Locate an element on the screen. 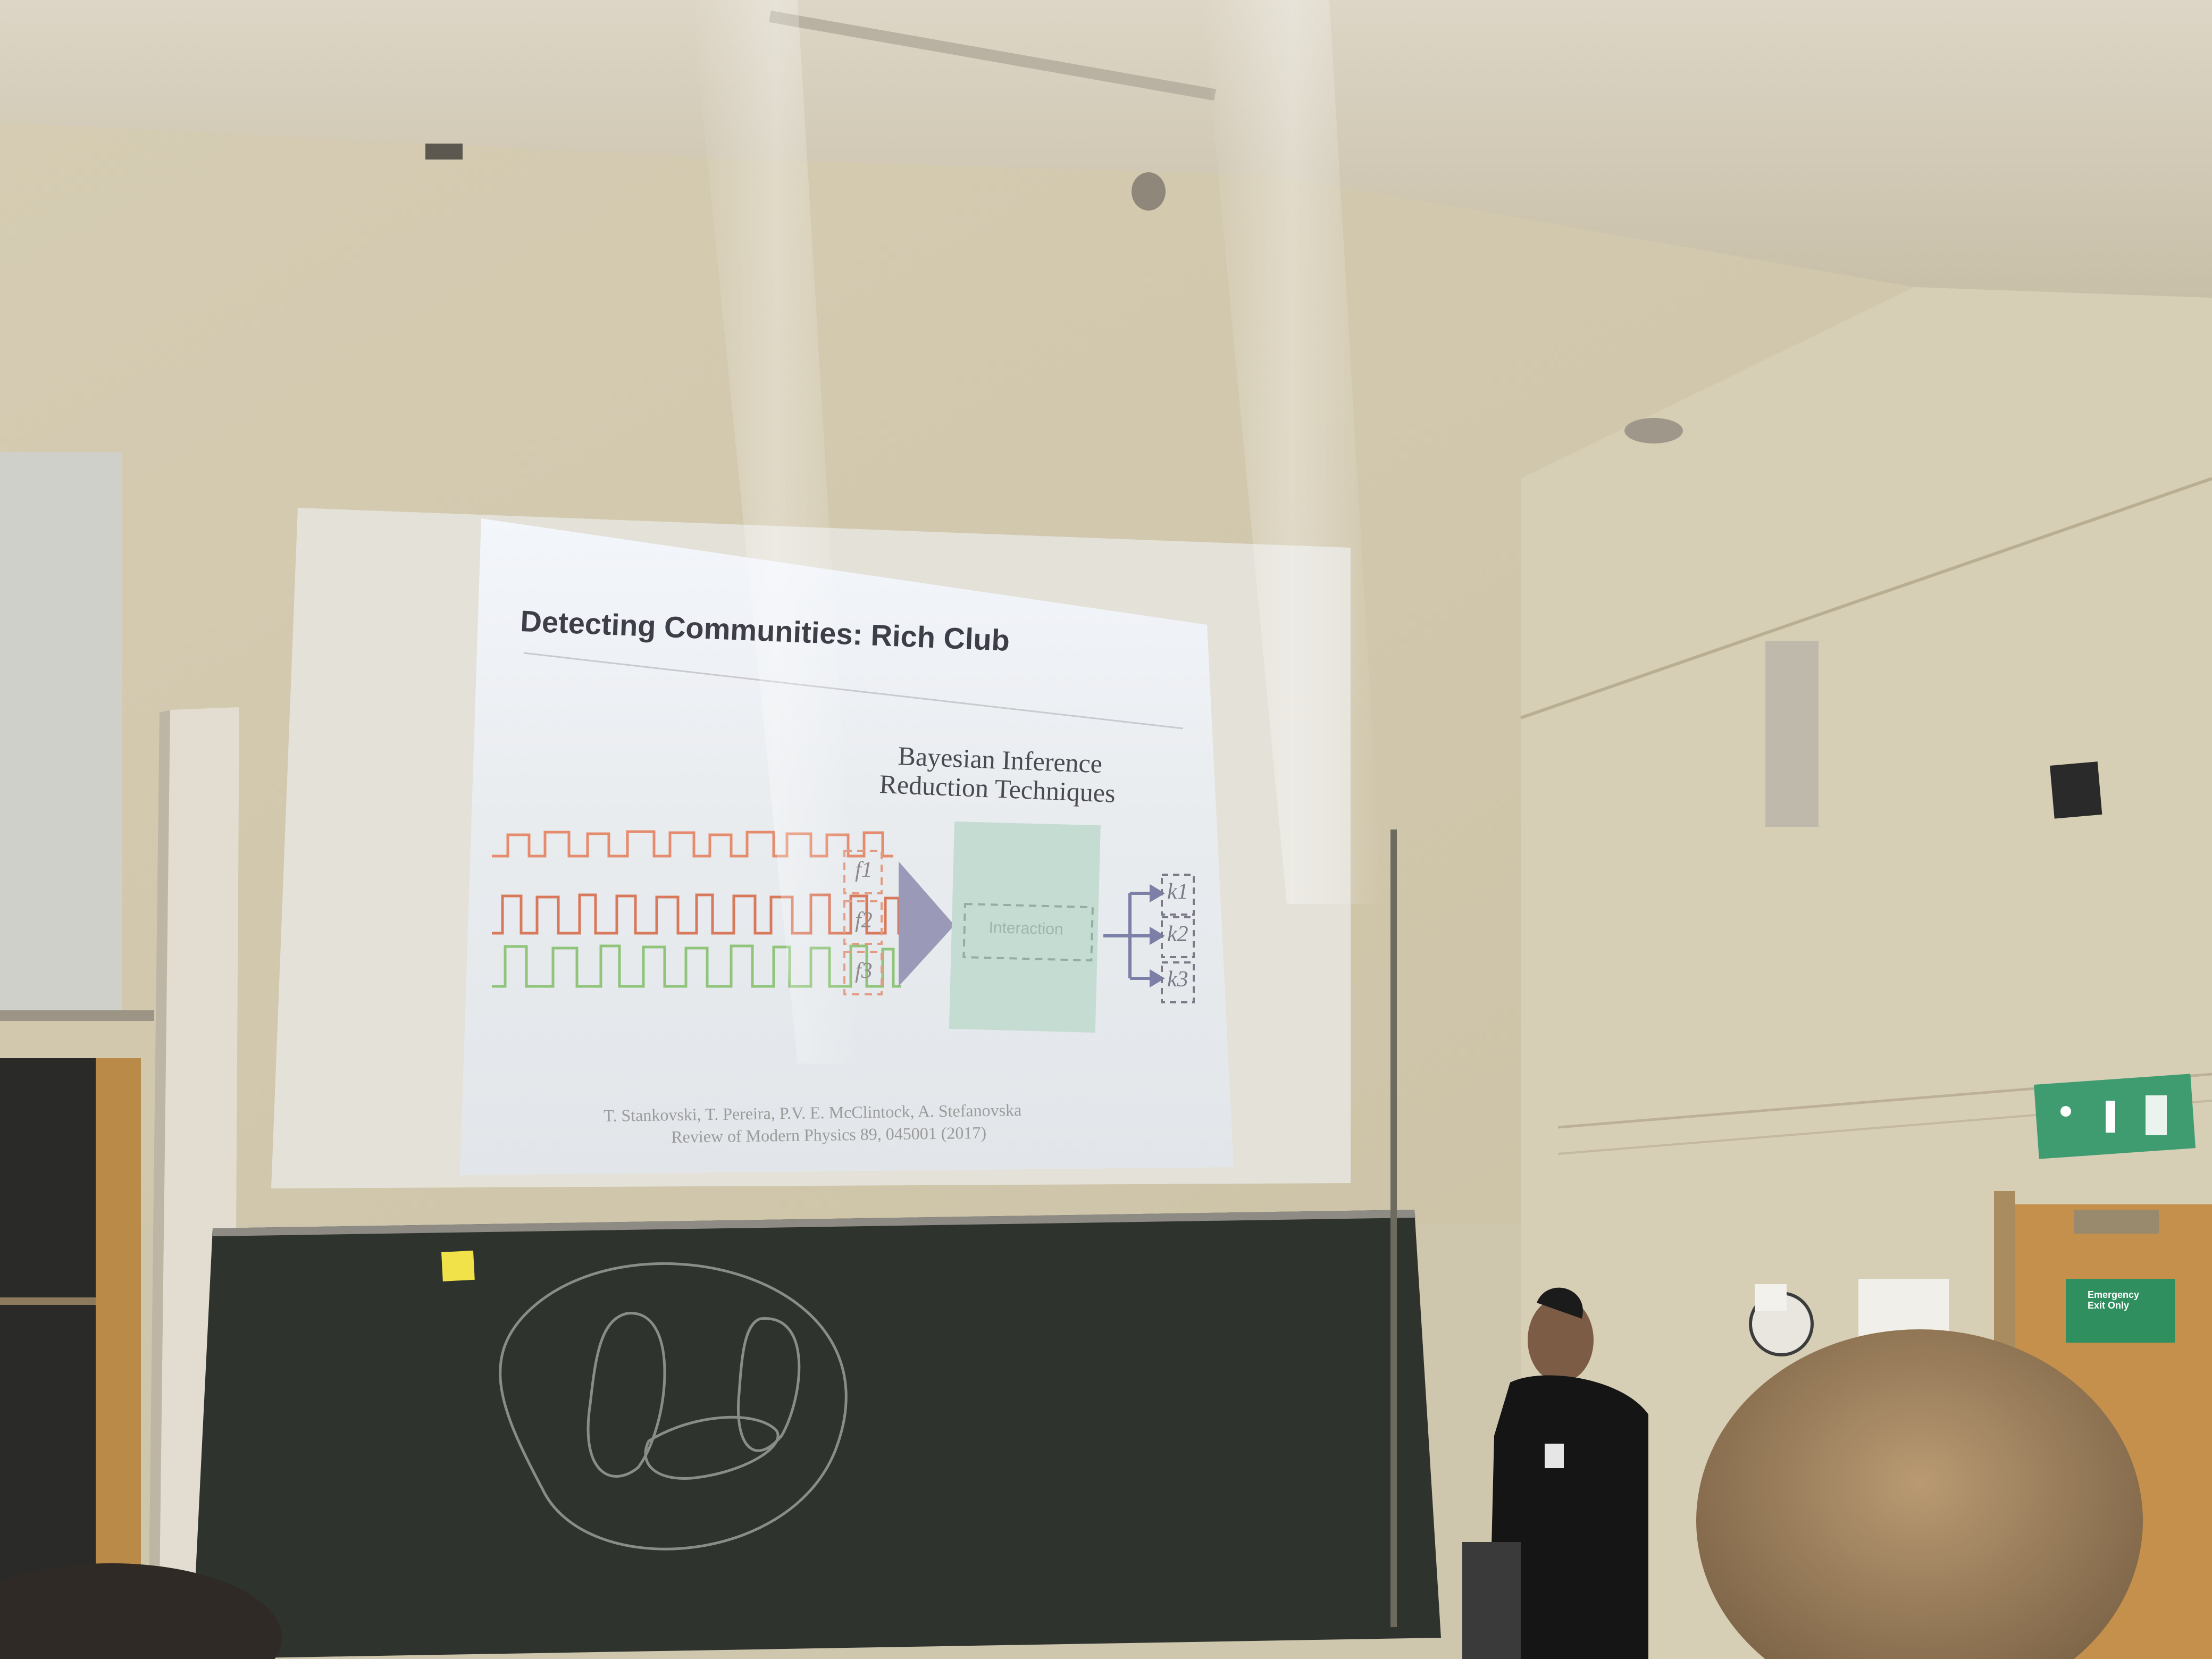 The height and width of the screenshot is (1659, 2212). input-label-f1: f1 is located at coordinates (864, 870).